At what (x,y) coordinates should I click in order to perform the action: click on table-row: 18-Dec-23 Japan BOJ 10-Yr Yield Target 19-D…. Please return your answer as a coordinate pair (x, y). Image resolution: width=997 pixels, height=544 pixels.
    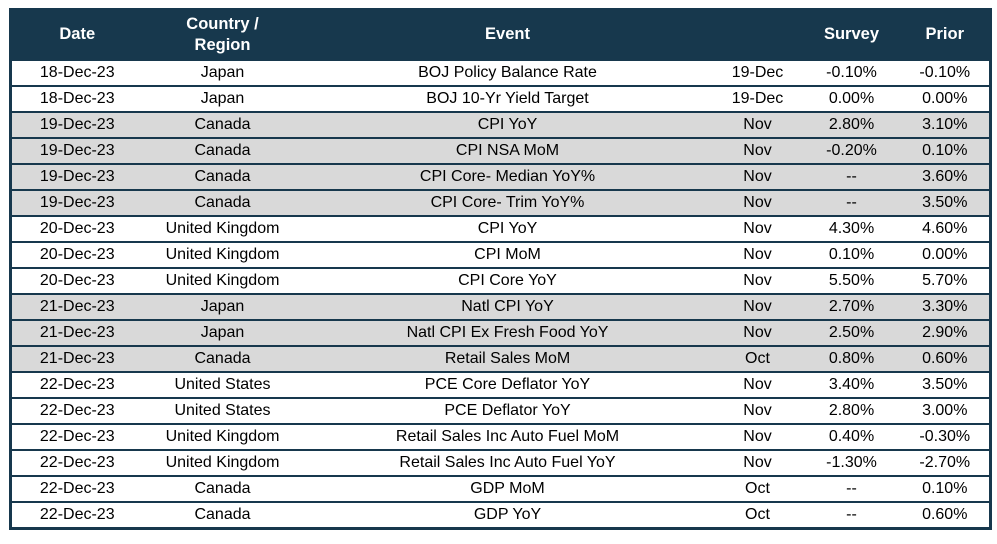
    Looking at the image, I should click on (500, 98).